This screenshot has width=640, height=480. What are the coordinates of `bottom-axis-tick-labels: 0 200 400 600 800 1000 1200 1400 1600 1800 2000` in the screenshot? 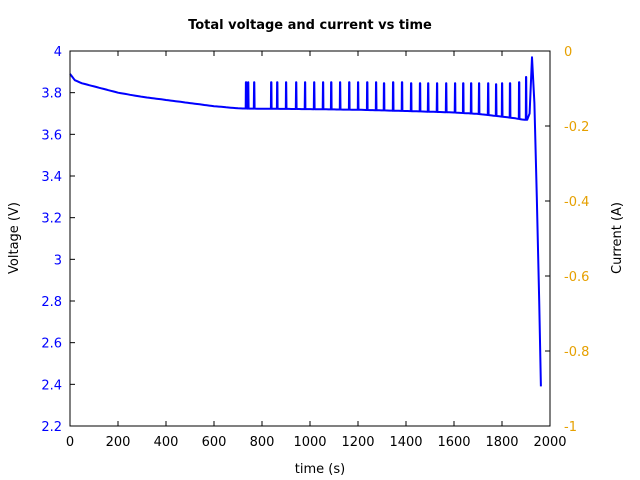 It's located at (316, 442).